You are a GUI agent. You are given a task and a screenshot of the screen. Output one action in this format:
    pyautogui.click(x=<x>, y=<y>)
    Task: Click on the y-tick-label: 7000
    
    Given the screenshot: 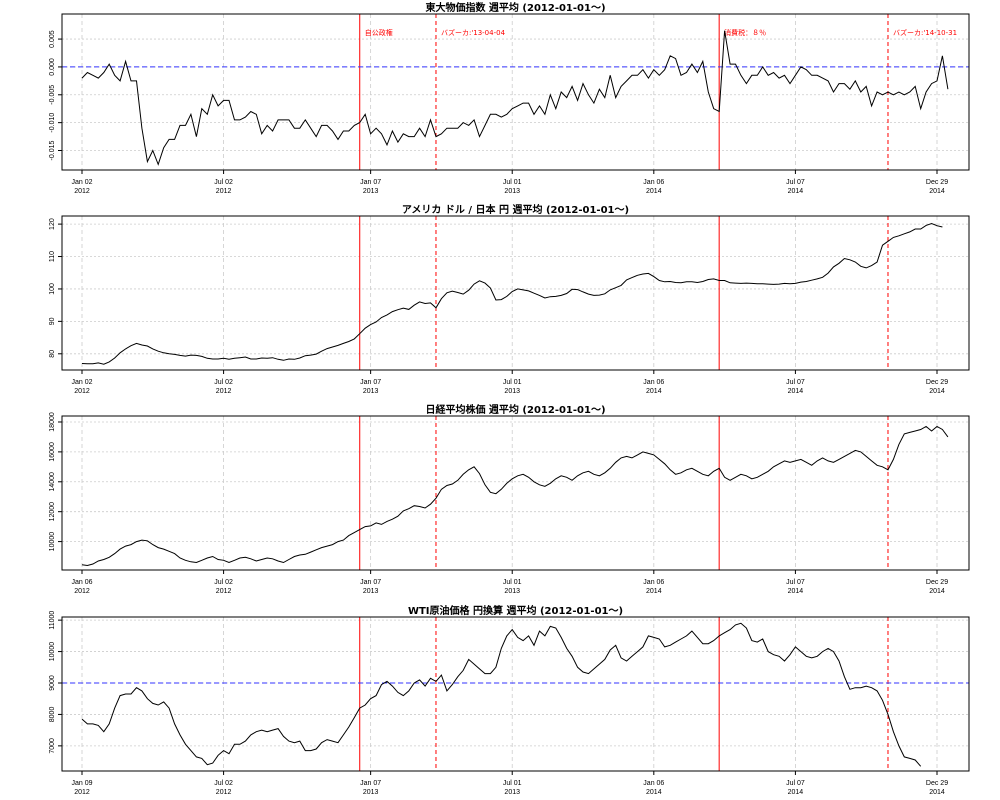 What is the action you would take?
    pyautogui.click(x=52, y=746)
    